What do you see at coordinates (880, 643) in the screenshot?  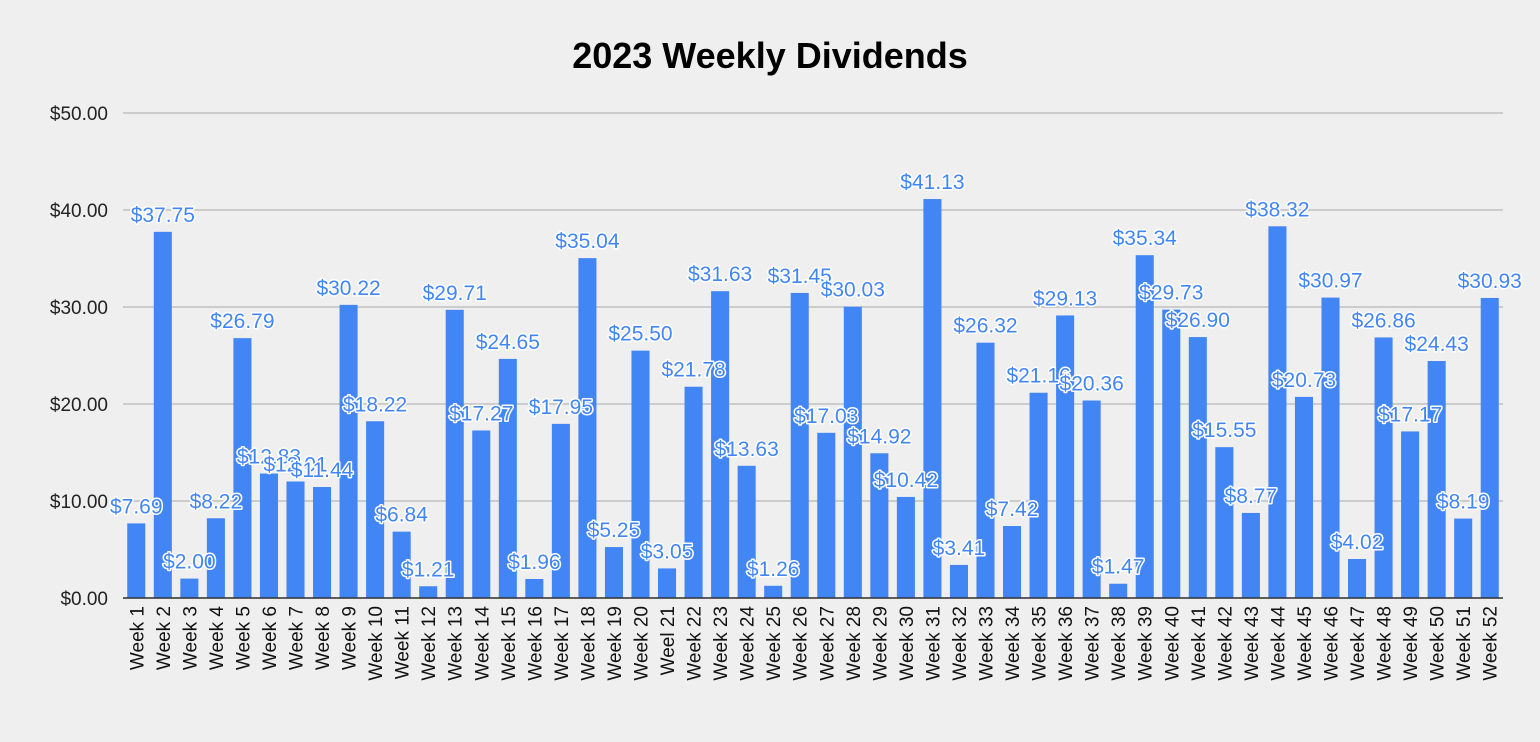 I see `x-tick-label: Week 29` at bounding box center [880, 643].